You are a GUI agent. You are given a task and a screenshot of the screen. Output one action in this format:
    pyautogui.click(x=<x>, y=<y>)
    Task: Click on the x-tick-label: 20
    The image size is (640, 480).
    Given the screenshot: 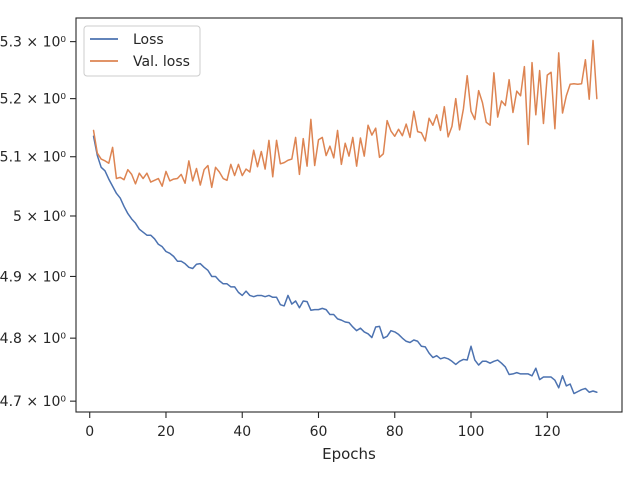 What is the action you would take?
    pyautogui.click(x=166, y=432)
    